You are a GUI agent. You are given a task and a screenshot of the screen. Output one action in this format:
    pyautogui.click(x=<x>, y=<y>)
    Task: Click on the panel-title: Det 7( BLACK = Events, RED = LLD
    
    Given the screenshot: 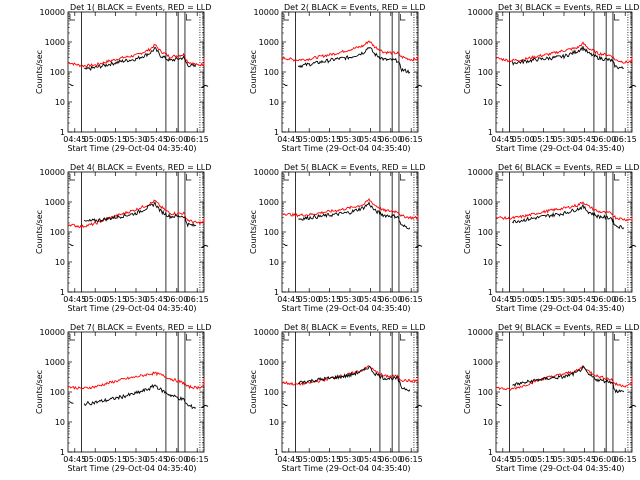 What is the action you would take?
    pyautogui.click(x=140, y=327)
    